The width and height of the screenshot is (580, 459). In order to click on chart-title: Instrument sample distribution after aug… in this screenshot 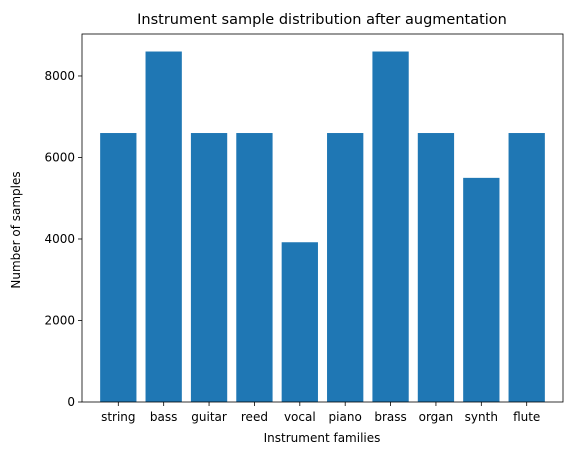, I will do `click(322, 20)`.